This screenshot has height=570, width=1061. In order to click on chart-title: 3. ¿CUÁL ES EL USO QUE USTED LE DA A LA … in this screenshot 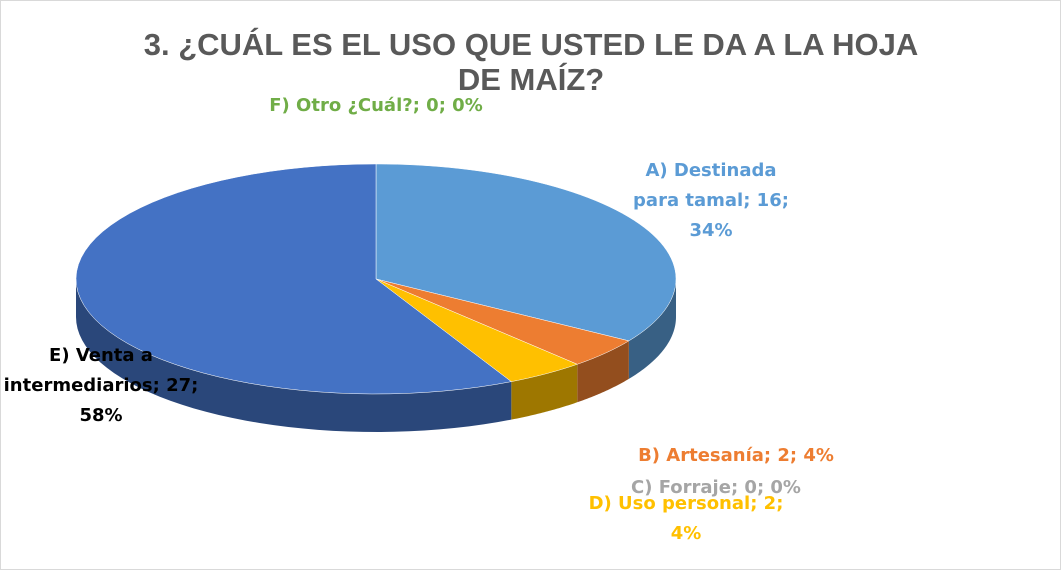, I will do `click(531, 62)`.